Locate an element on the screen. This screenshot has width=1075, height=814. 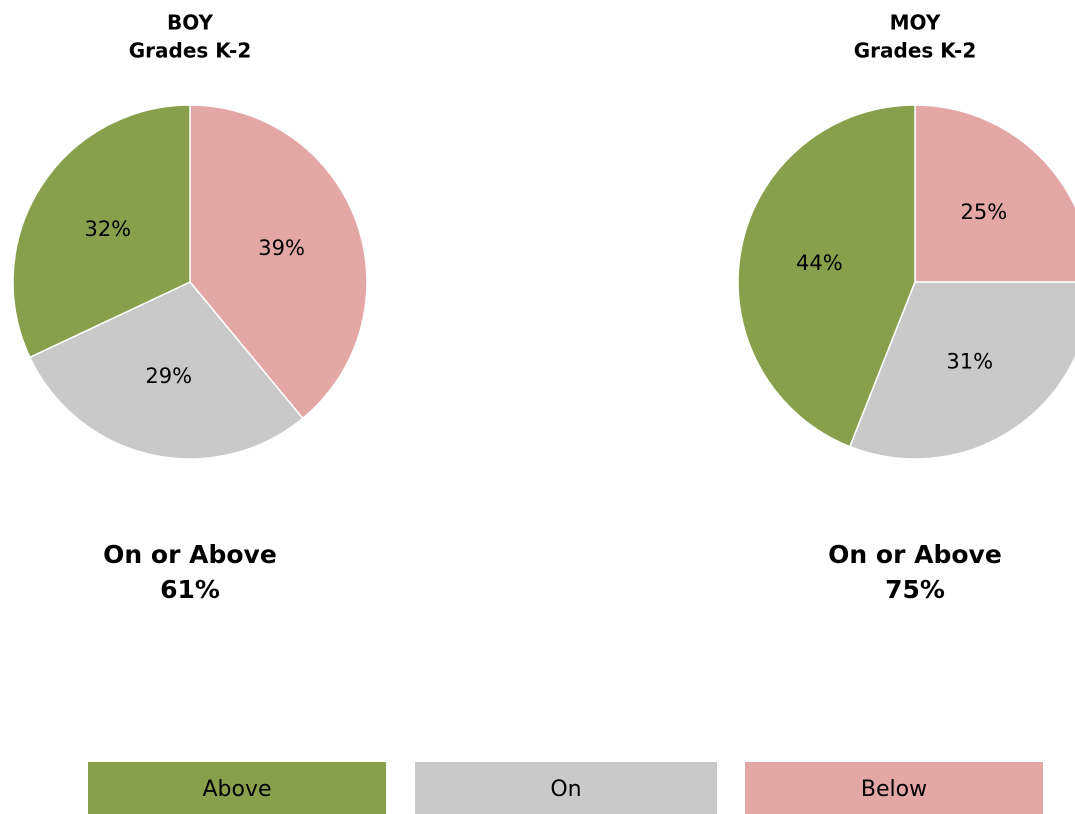
chart-title: MOY is located at coordinates (915, 23).